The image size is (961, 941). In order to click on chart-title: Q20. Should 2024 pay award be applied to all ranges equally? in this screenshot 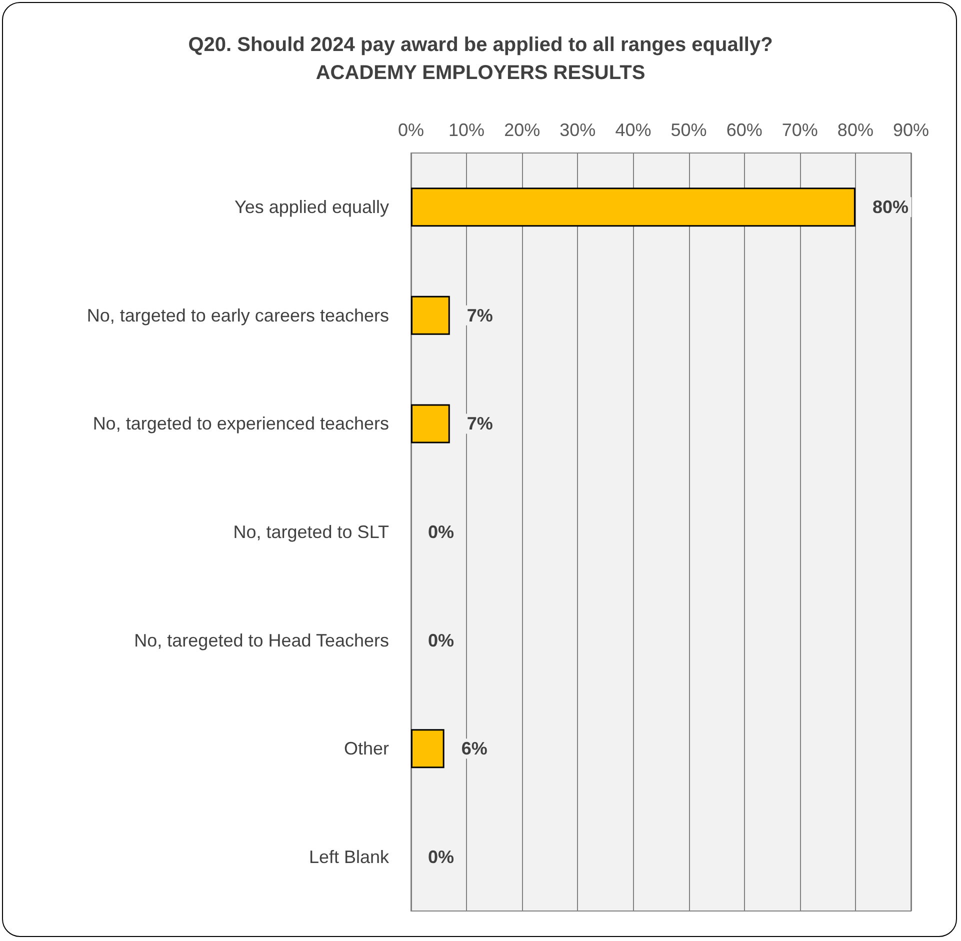, I will do `click(480, 45)`.